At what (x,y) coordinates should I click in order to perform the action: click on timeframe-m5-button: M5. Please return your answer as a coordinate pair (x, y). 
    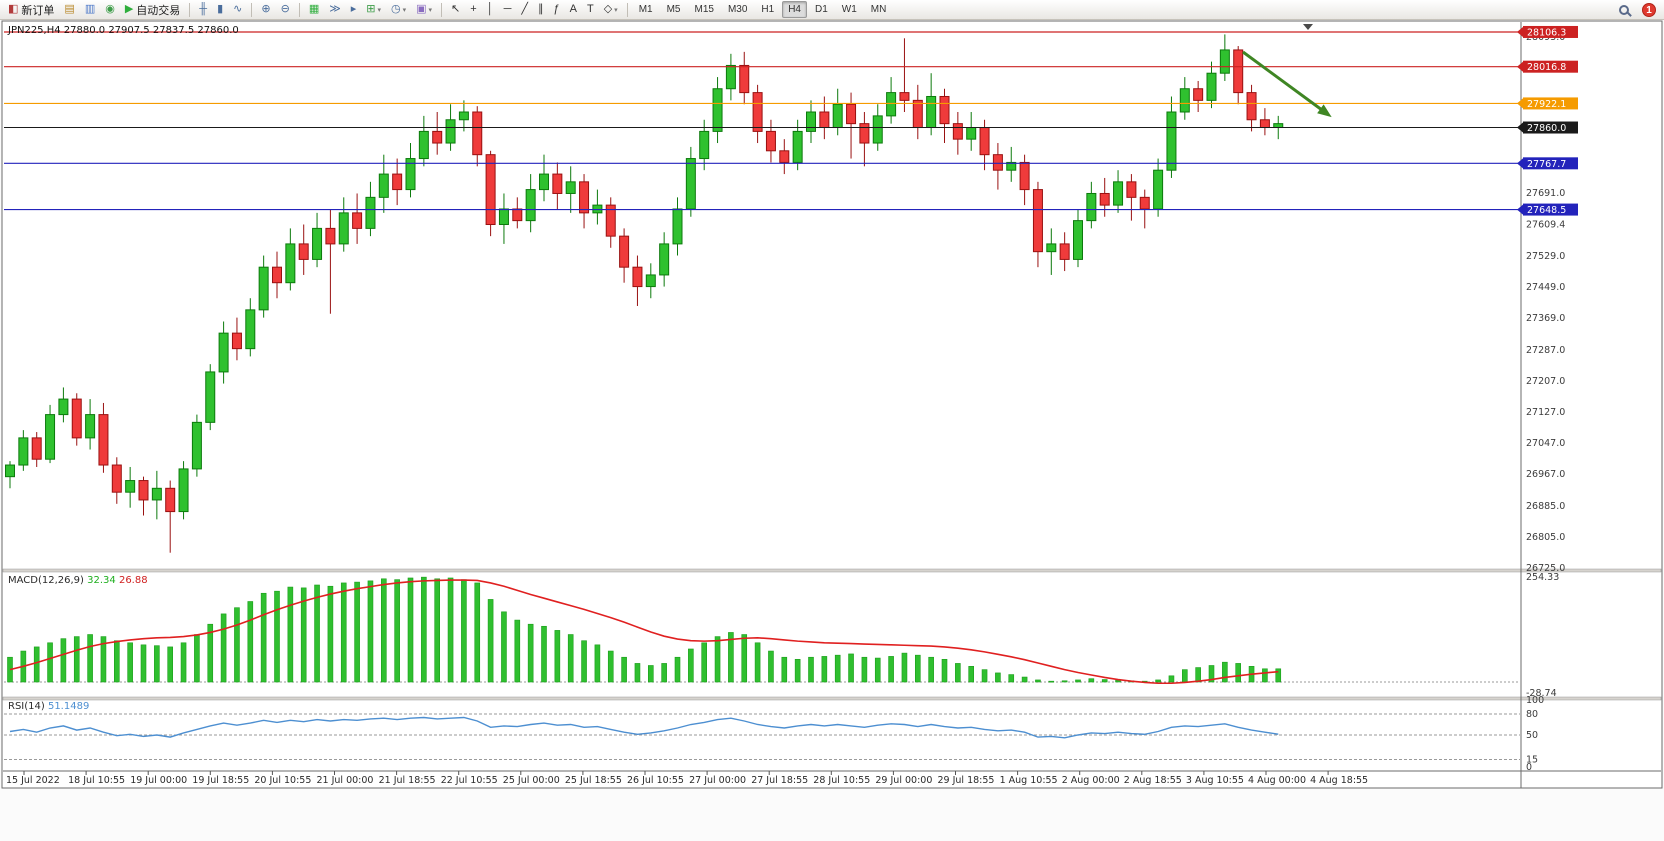
    Looking at the image, I should click on (673, 9).